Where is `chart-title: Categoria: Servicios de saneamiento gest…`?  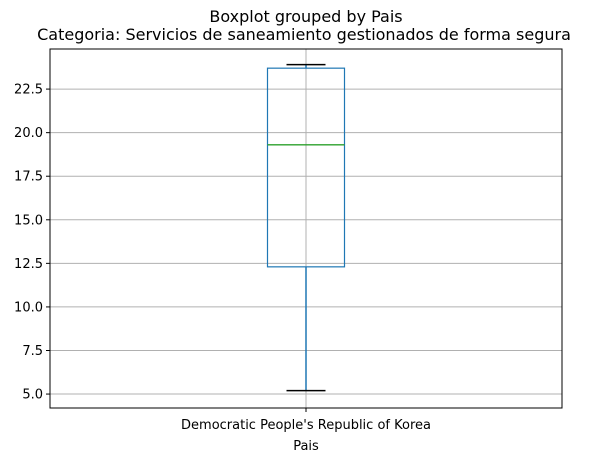
chart-title: Categoria: Servicios de saneamiento gest… is located at coordinates (304, 34).